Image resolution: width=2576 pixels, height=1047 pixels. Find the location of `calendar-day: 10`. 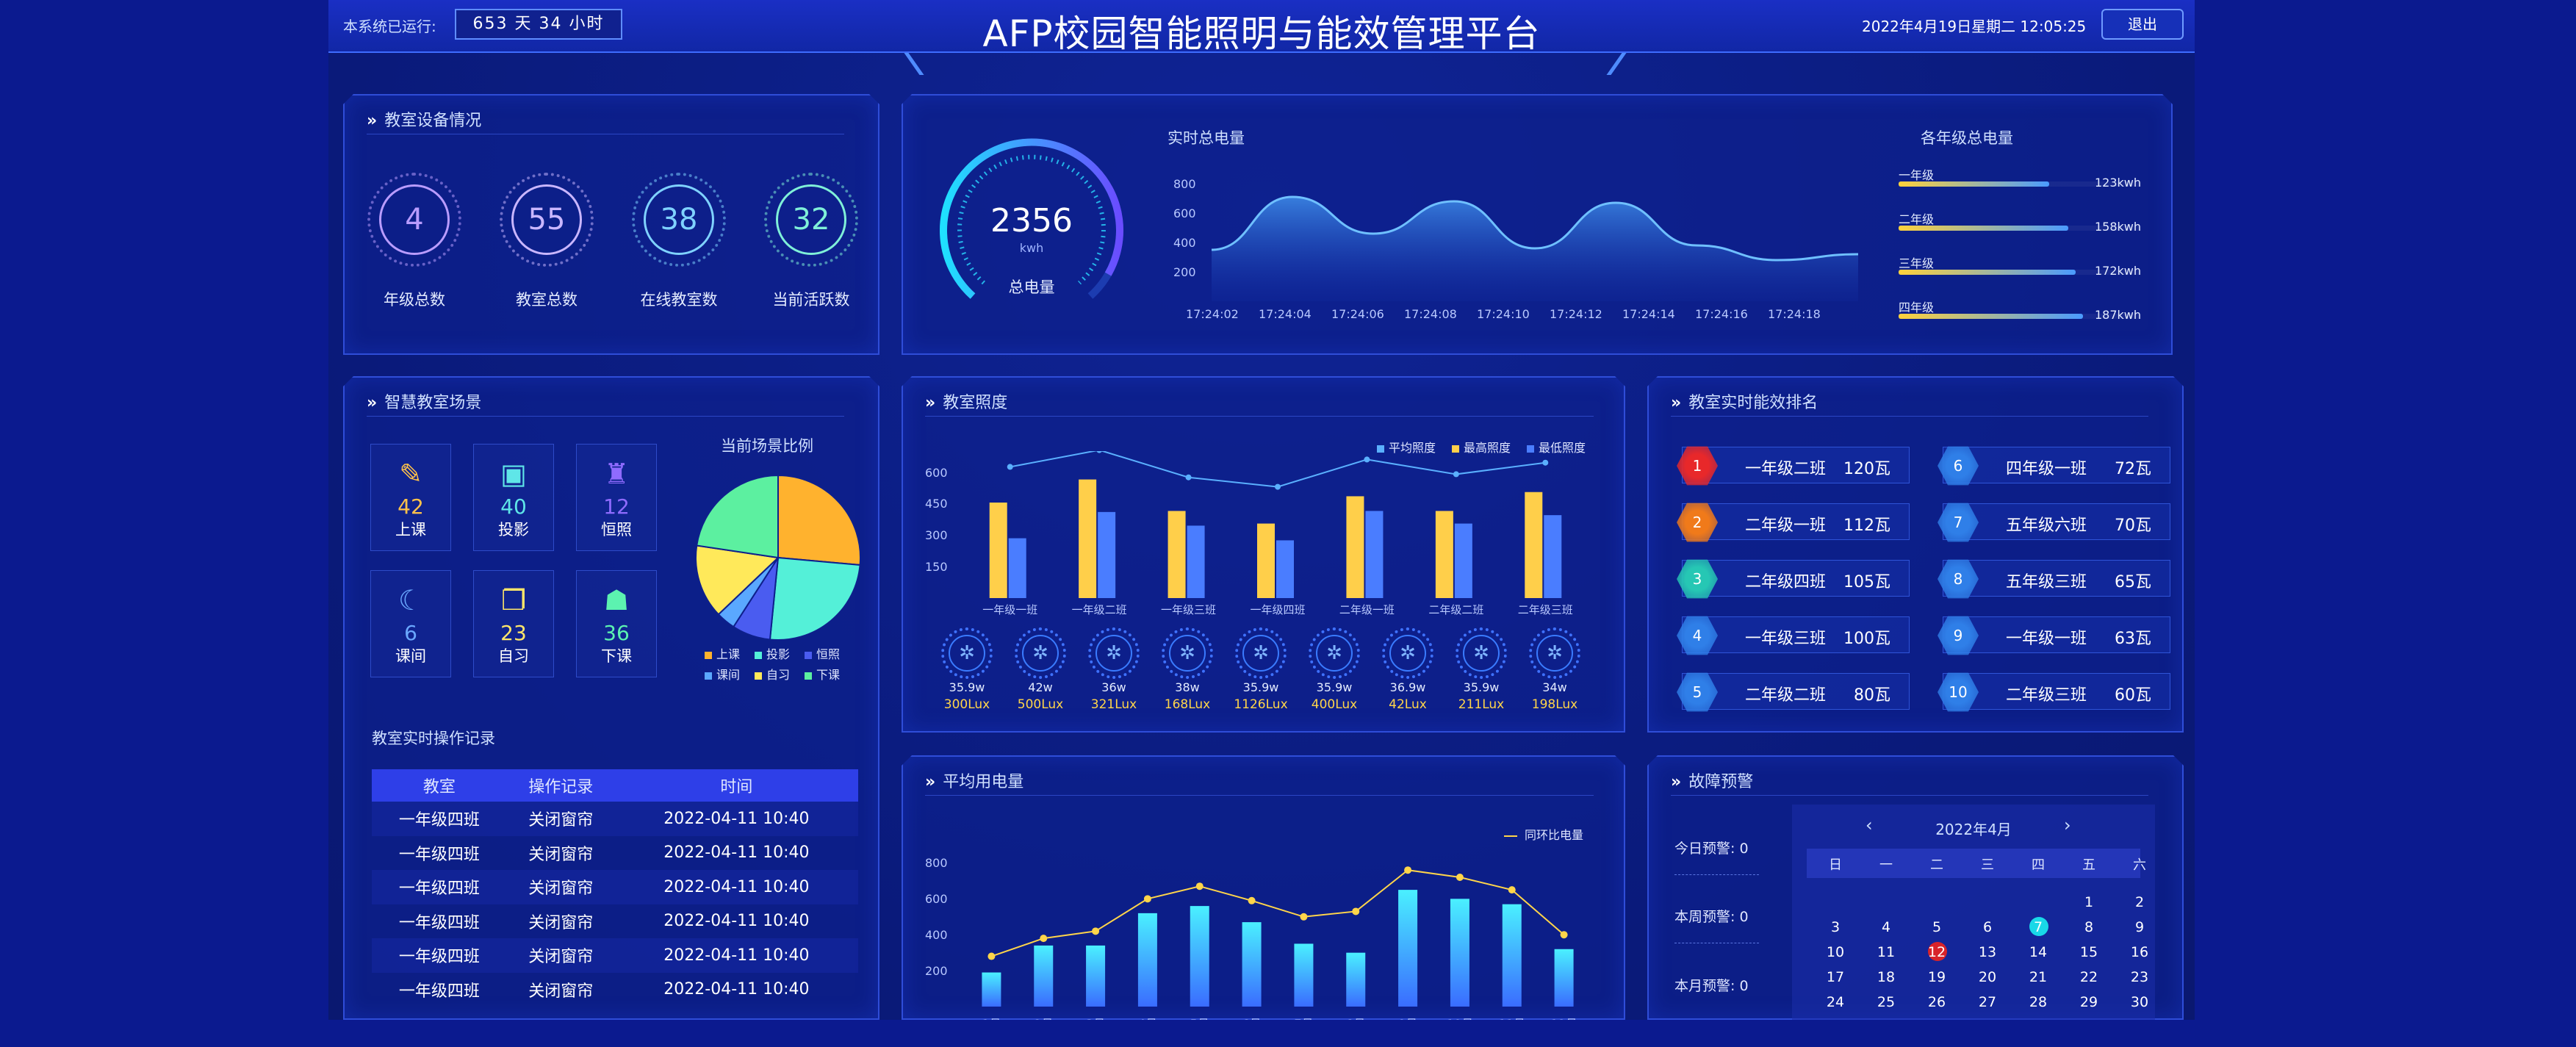

calendar-day: 10 is located at coordinates (1835, 952).